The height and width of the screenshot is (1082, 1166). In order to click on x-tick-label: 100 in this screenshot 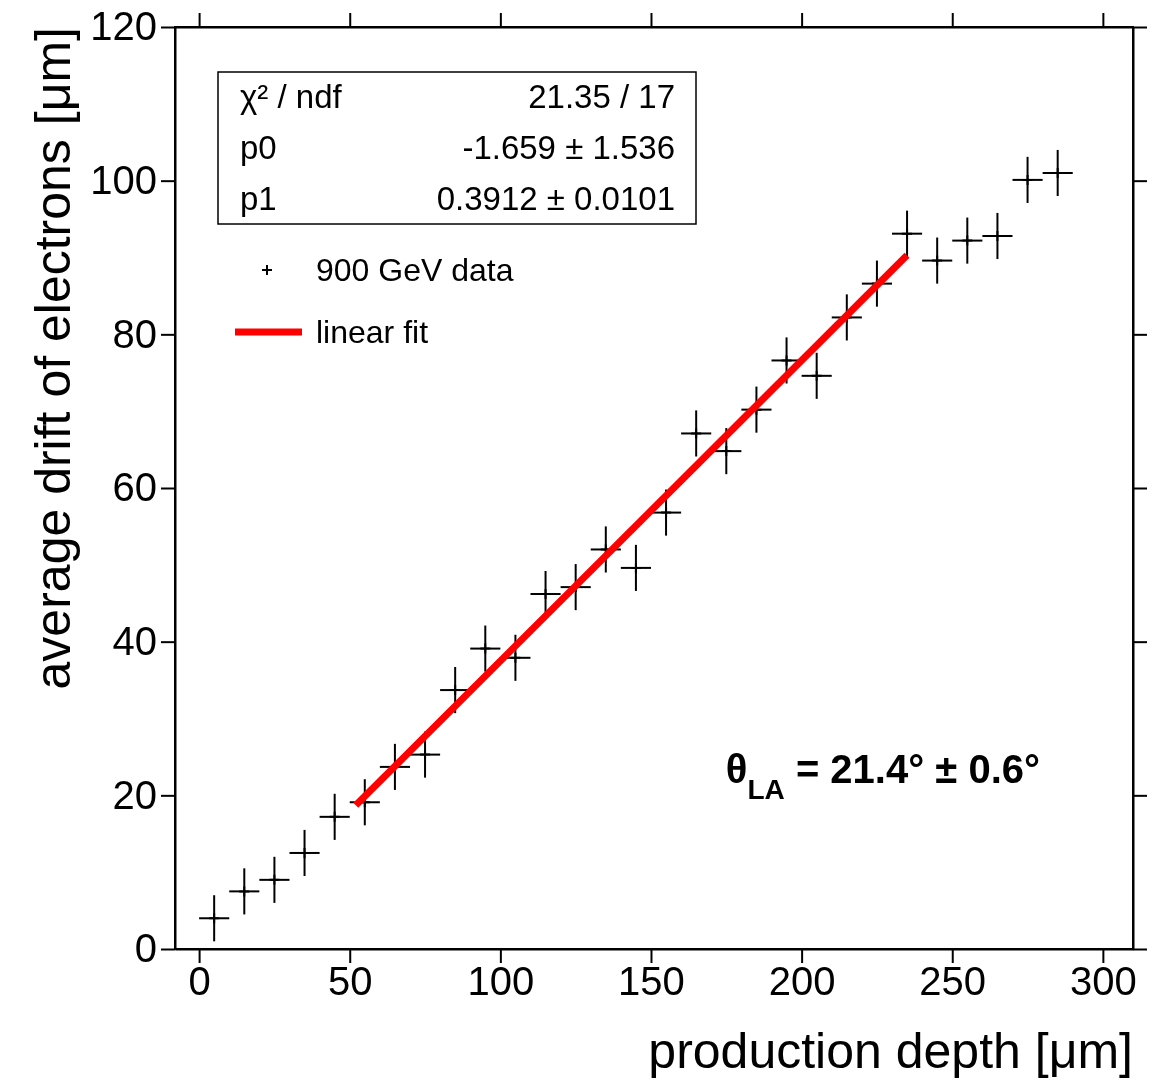, I will do `click(501, 981)`.